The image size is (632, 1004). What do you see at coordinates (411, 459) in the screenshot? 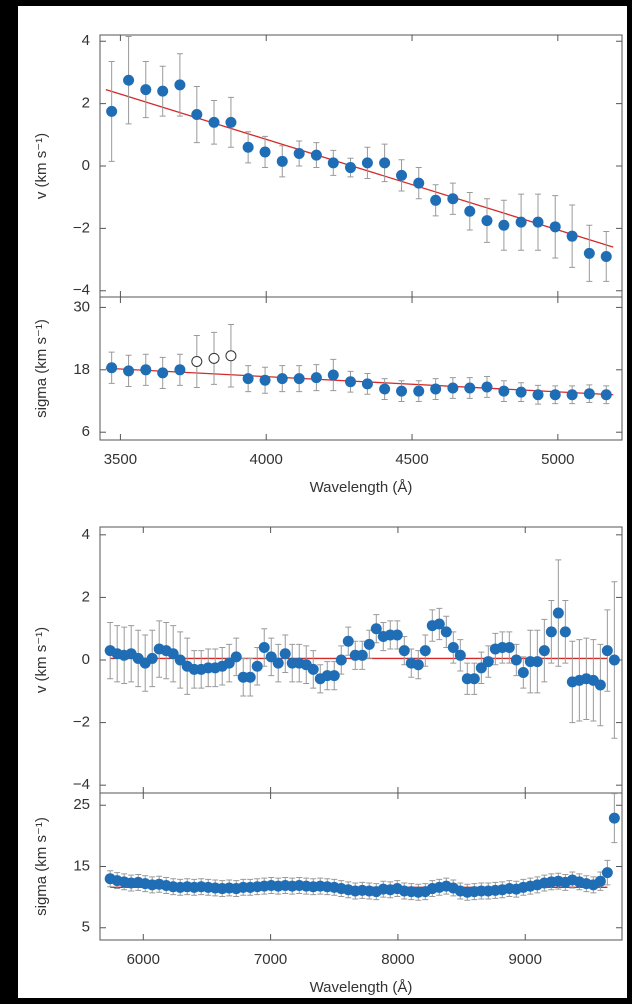
I see `x-tick-label: 4500` at bounding box center [411, 459].